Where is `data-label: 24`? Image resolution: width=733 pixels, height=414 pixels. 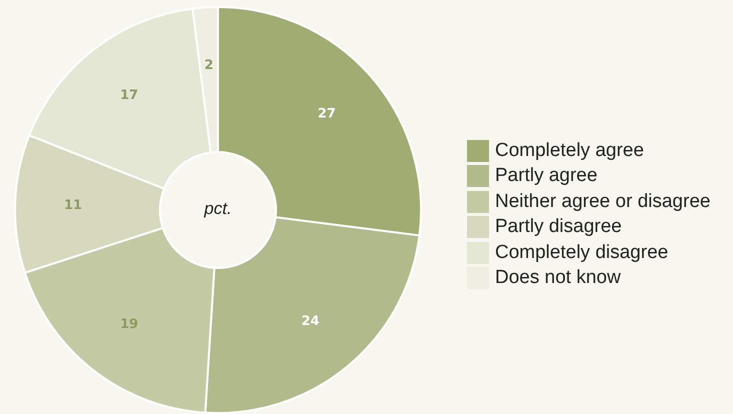 data-label: 24 is located at coordinates (310, 322).